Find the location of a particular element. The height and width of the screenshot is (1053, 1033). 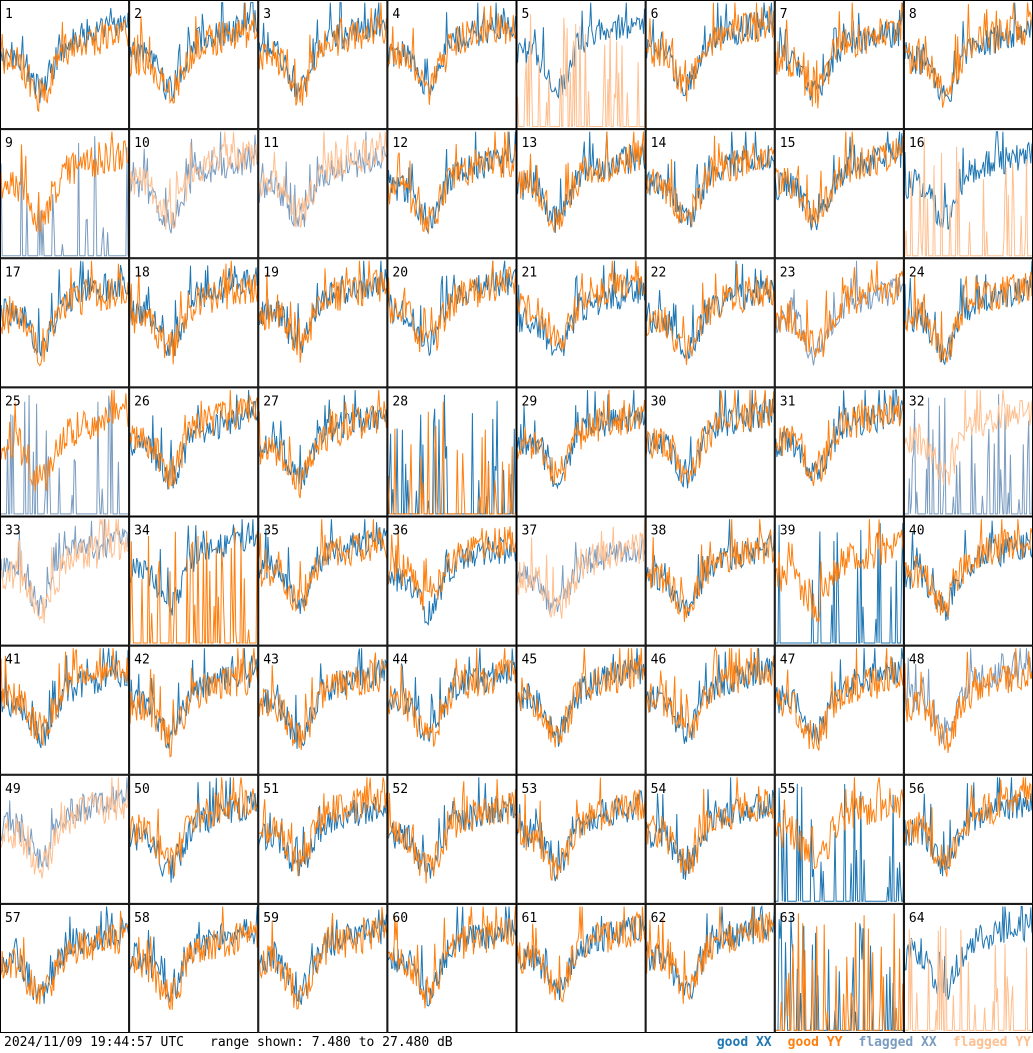

panel-19-label: 19 is located at coordinates (271, 272).